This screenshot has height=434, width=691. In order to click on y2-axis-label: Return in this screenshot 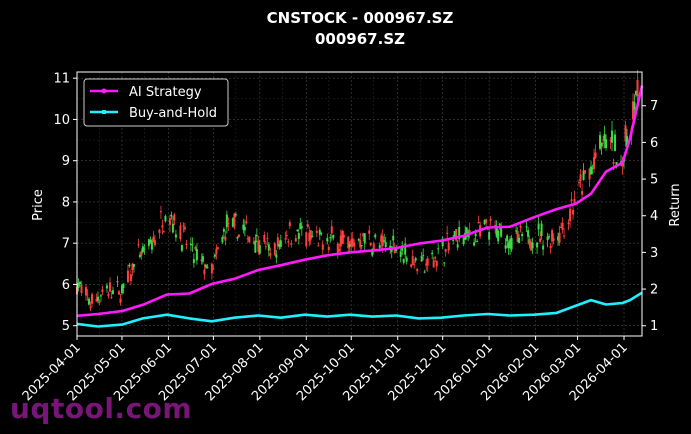, I will do `click(675, 204)`.